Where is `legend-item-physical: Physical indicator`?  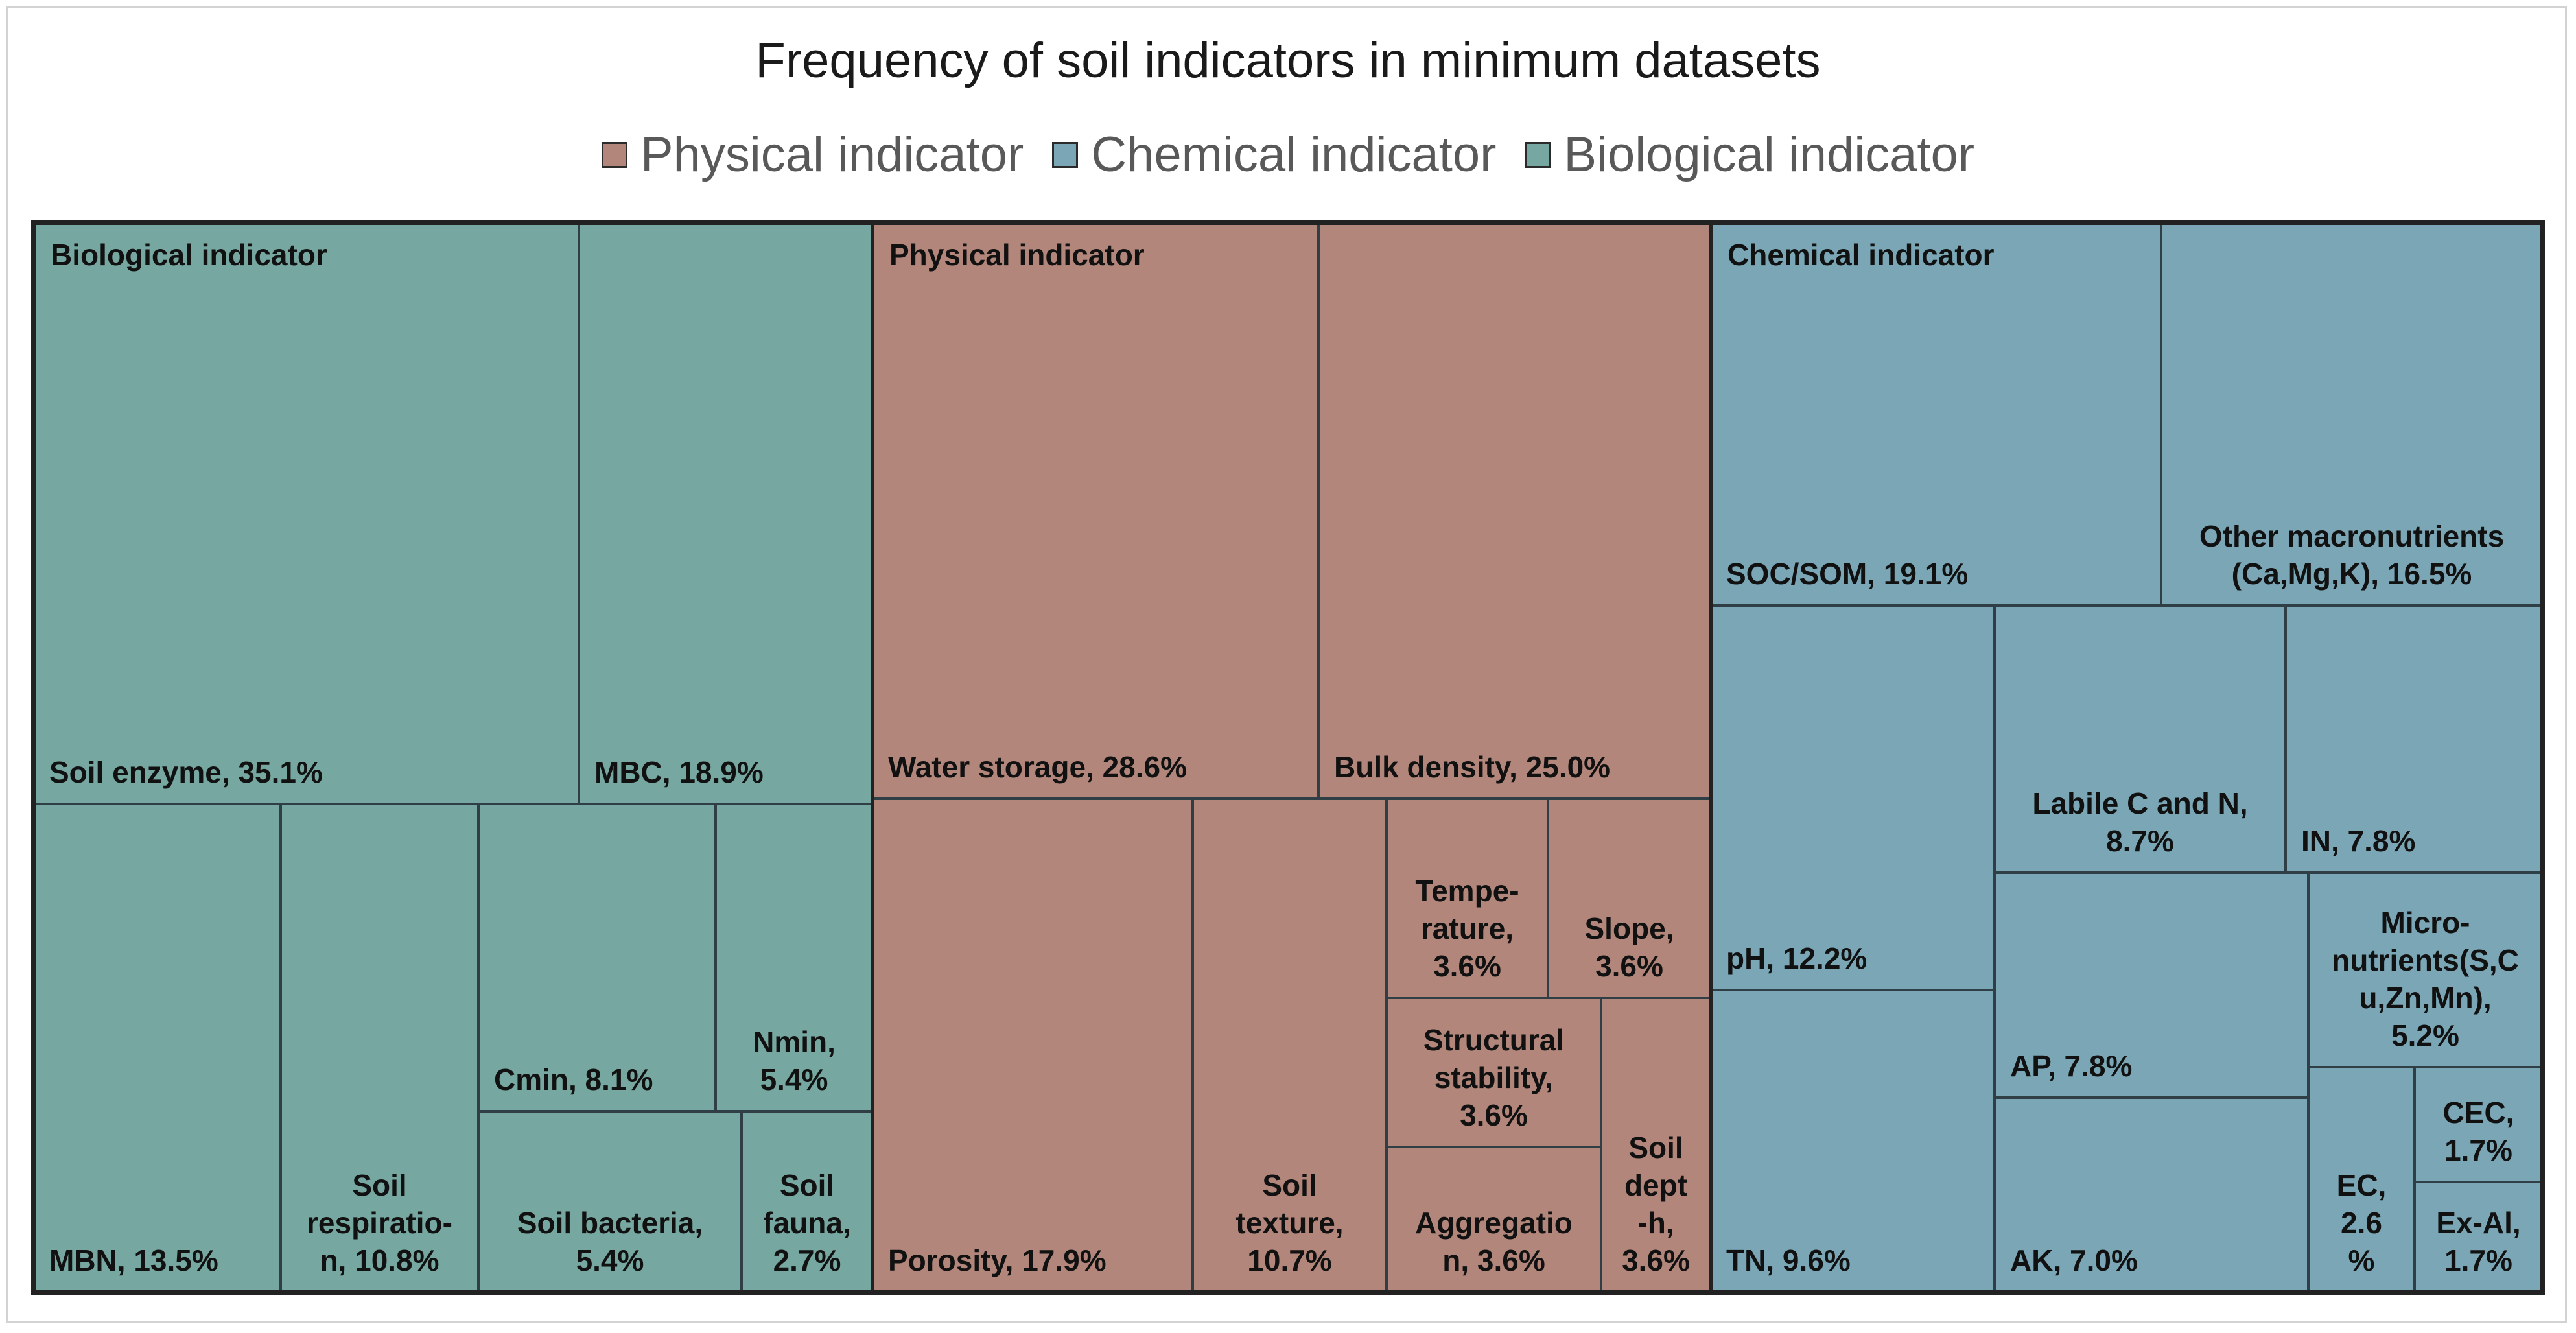
legend-item-physical: Physical indicator is located at coordinates (812, 154).